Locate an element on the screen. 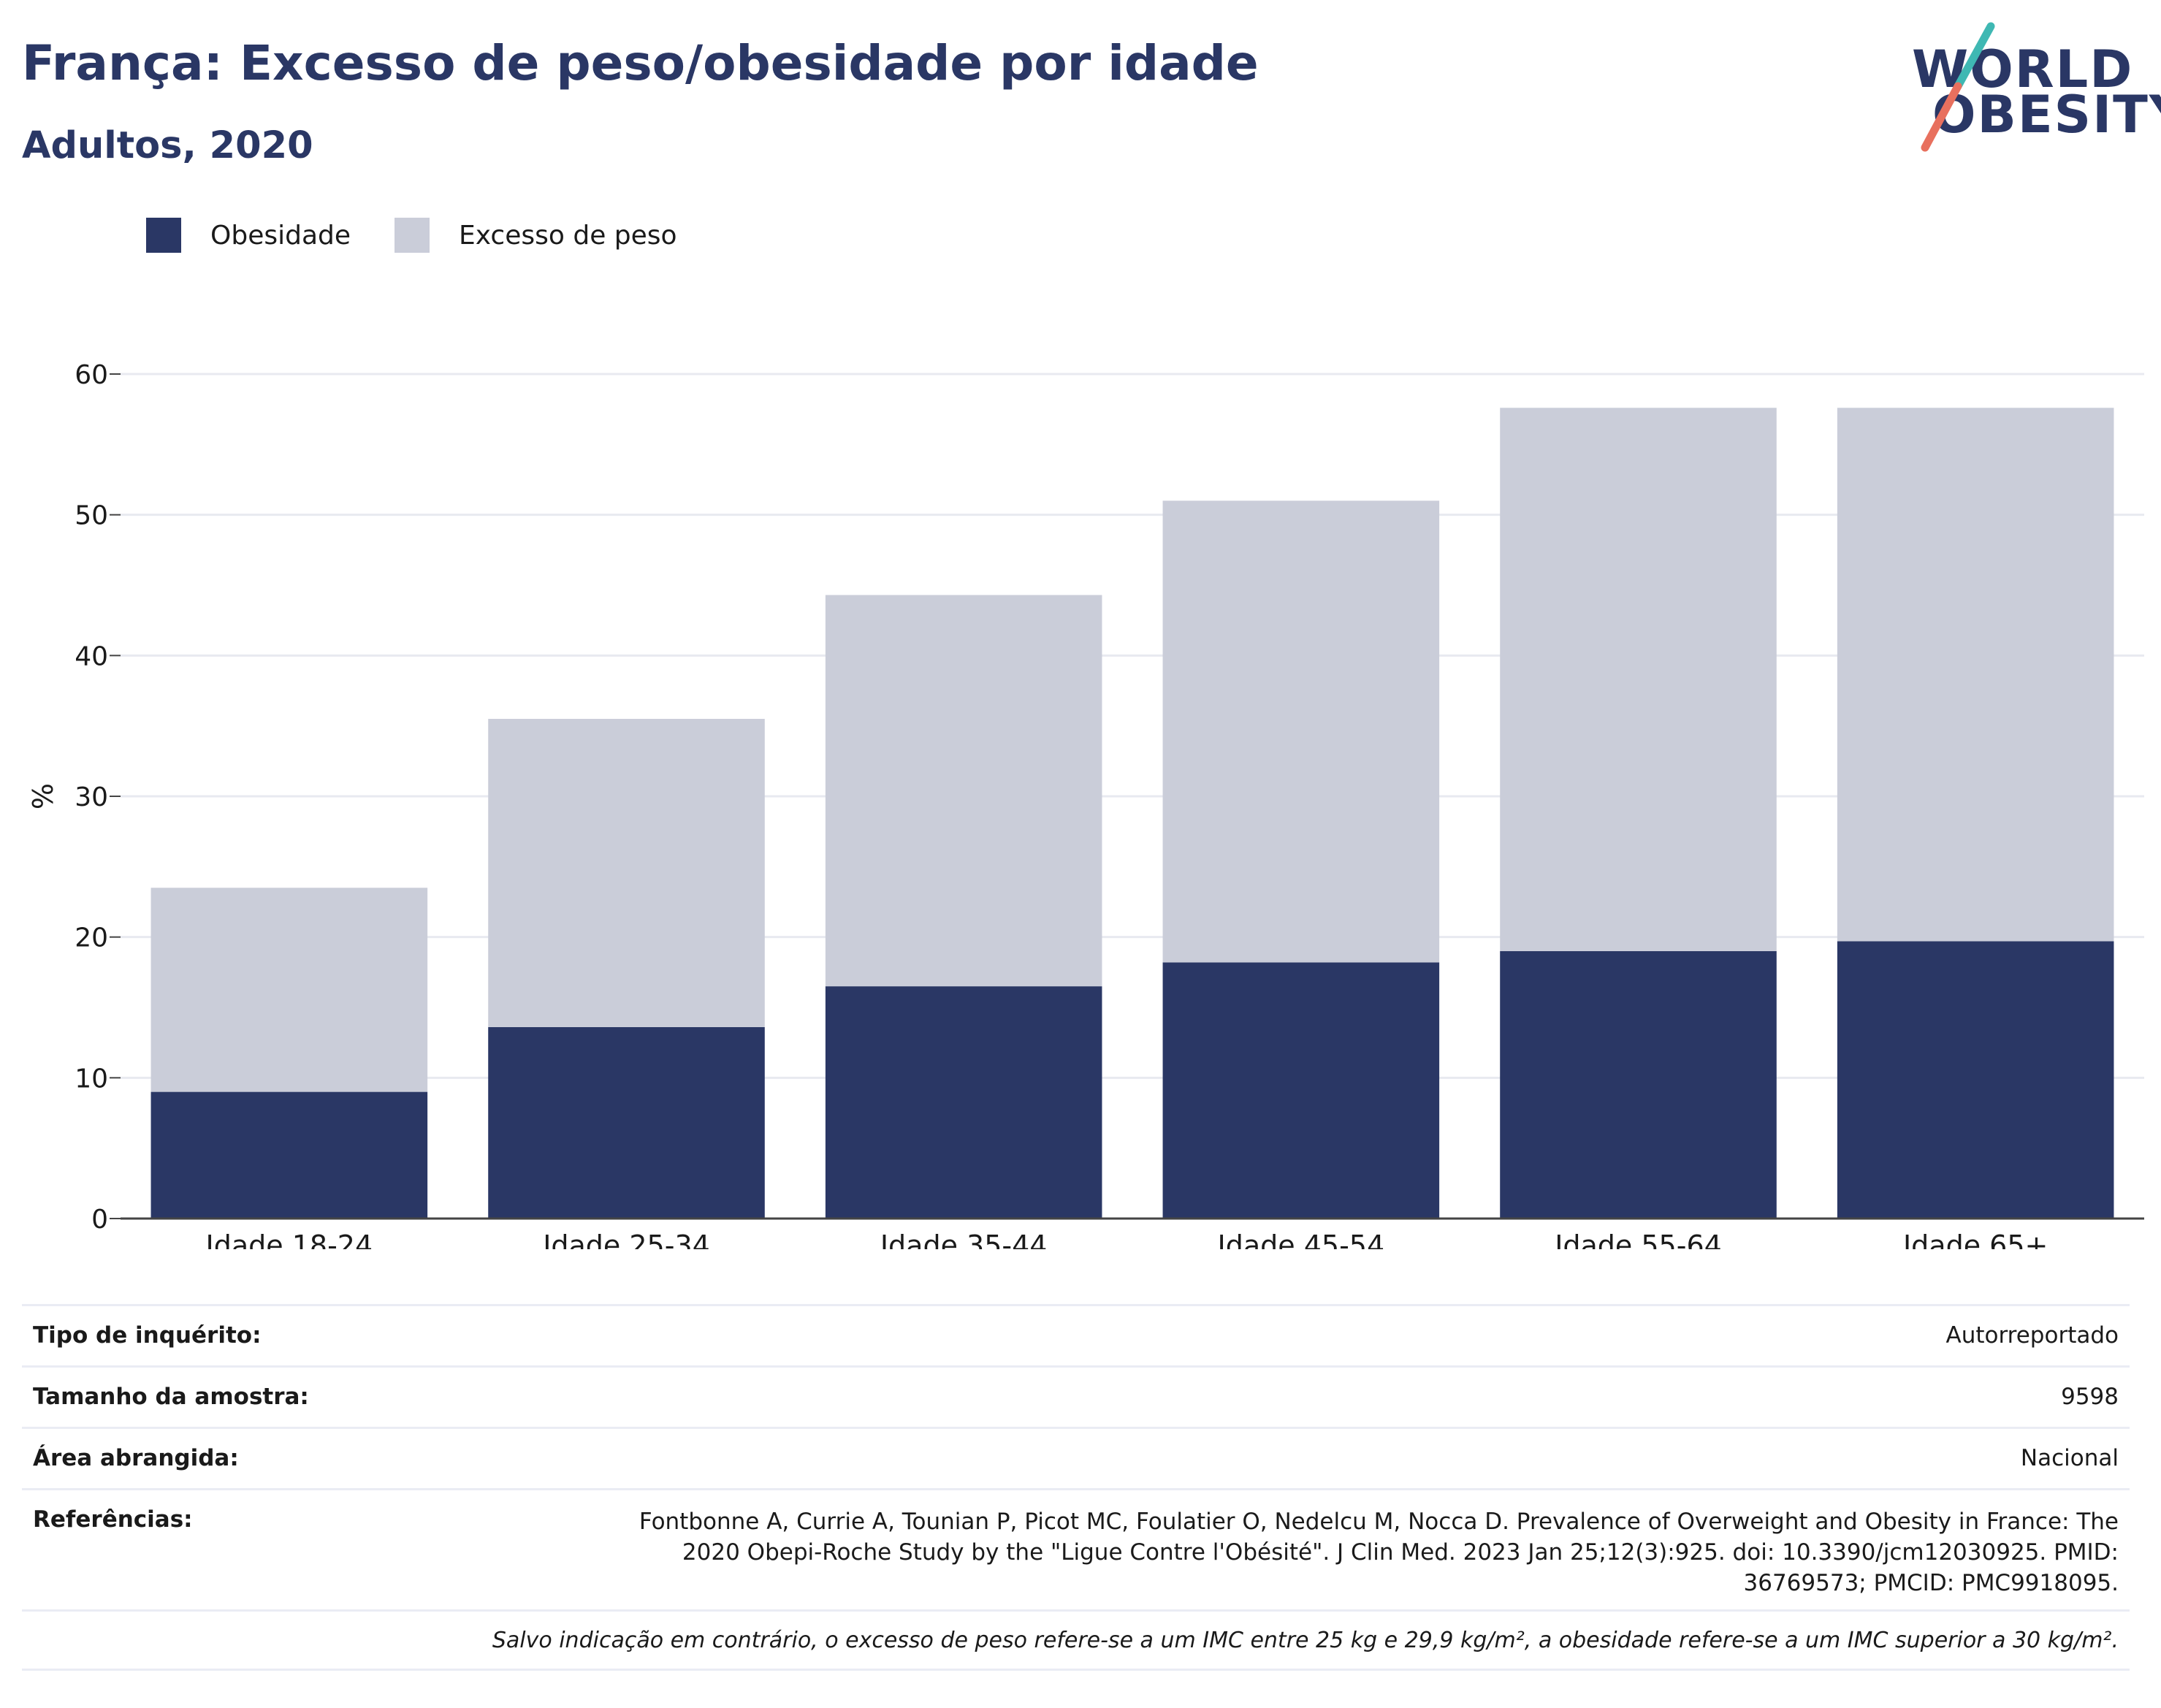 Image resolution: width=2161 pixels, height=1708 pixels. x-tick-label: Idade 55-64 is located at coordinates (1638, 1239).